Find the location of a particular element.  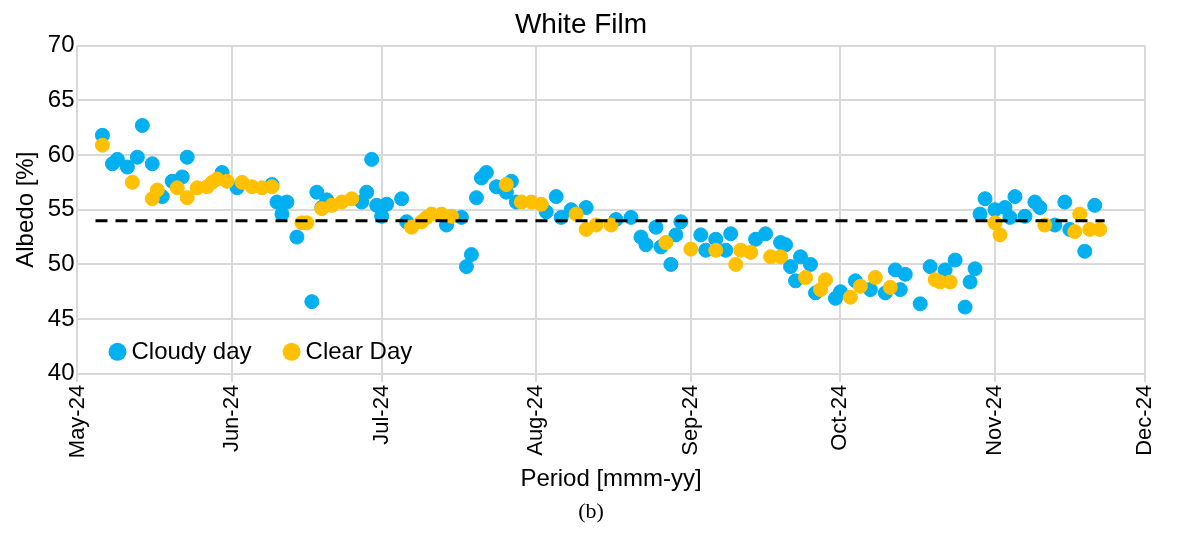

x-tick-label: Dec-24 is located at coordinates (1143, 420).